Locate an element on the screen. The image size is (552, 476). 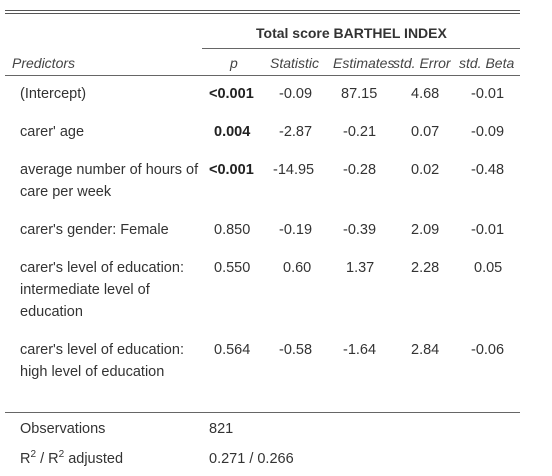
header-estimates: Estimates is located at coordinates (364, 63).